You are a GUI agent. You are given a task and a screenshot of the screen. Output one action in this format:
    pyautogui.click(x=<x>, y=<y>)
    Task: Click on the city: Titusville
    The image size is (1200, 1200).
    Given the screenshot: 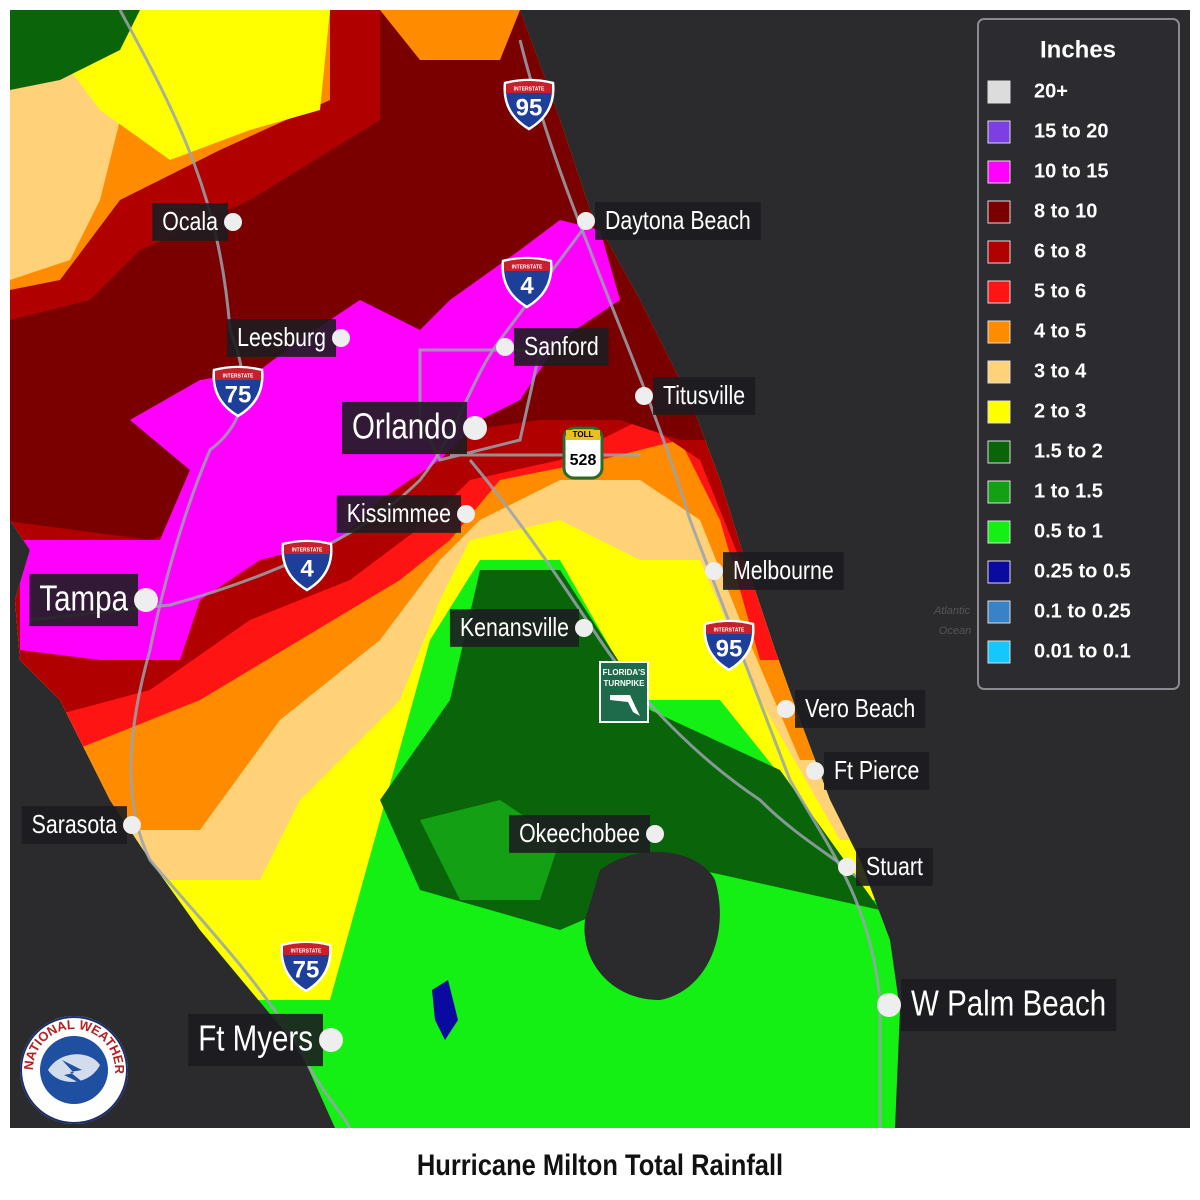 What is the action you would take?
    pyautogui.click(x=695, y=396)
    